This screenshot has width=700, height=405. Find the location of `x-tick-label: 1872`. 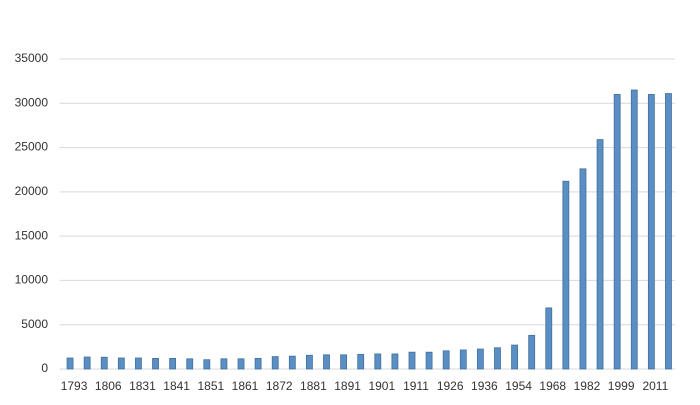

x-tick-label: 1872 is located at coordinates (279, 386).